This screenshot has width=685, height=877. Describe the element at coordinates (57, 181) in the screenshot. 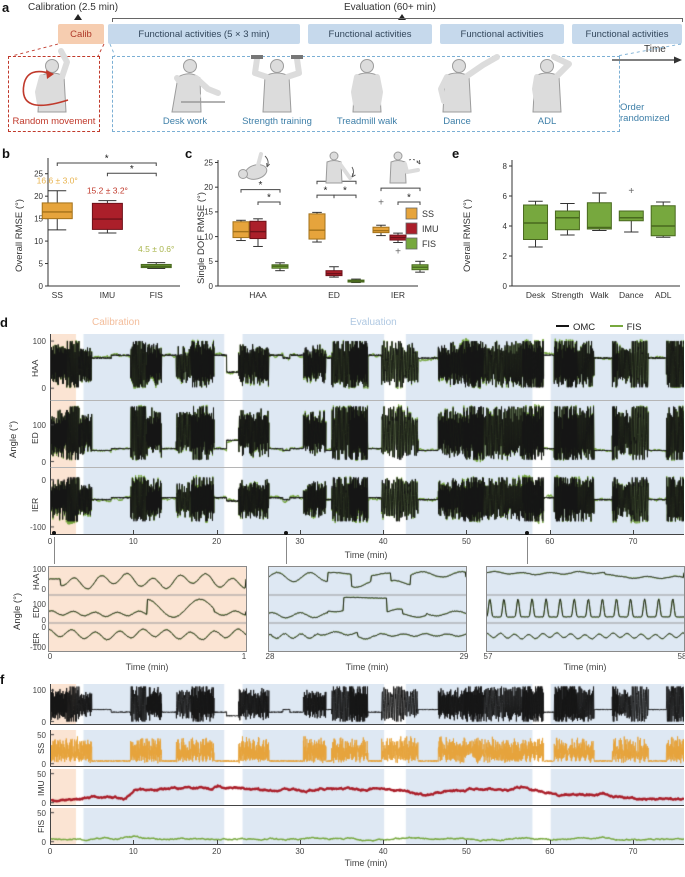

I see `svg-text: 16.6 ± 3.0°` at that location.